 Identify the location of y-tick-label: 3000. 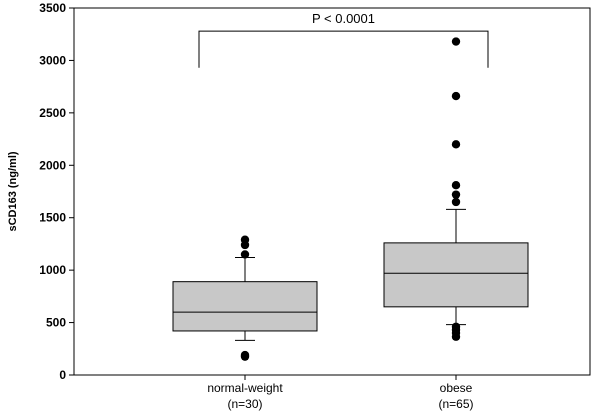
(52, 60).